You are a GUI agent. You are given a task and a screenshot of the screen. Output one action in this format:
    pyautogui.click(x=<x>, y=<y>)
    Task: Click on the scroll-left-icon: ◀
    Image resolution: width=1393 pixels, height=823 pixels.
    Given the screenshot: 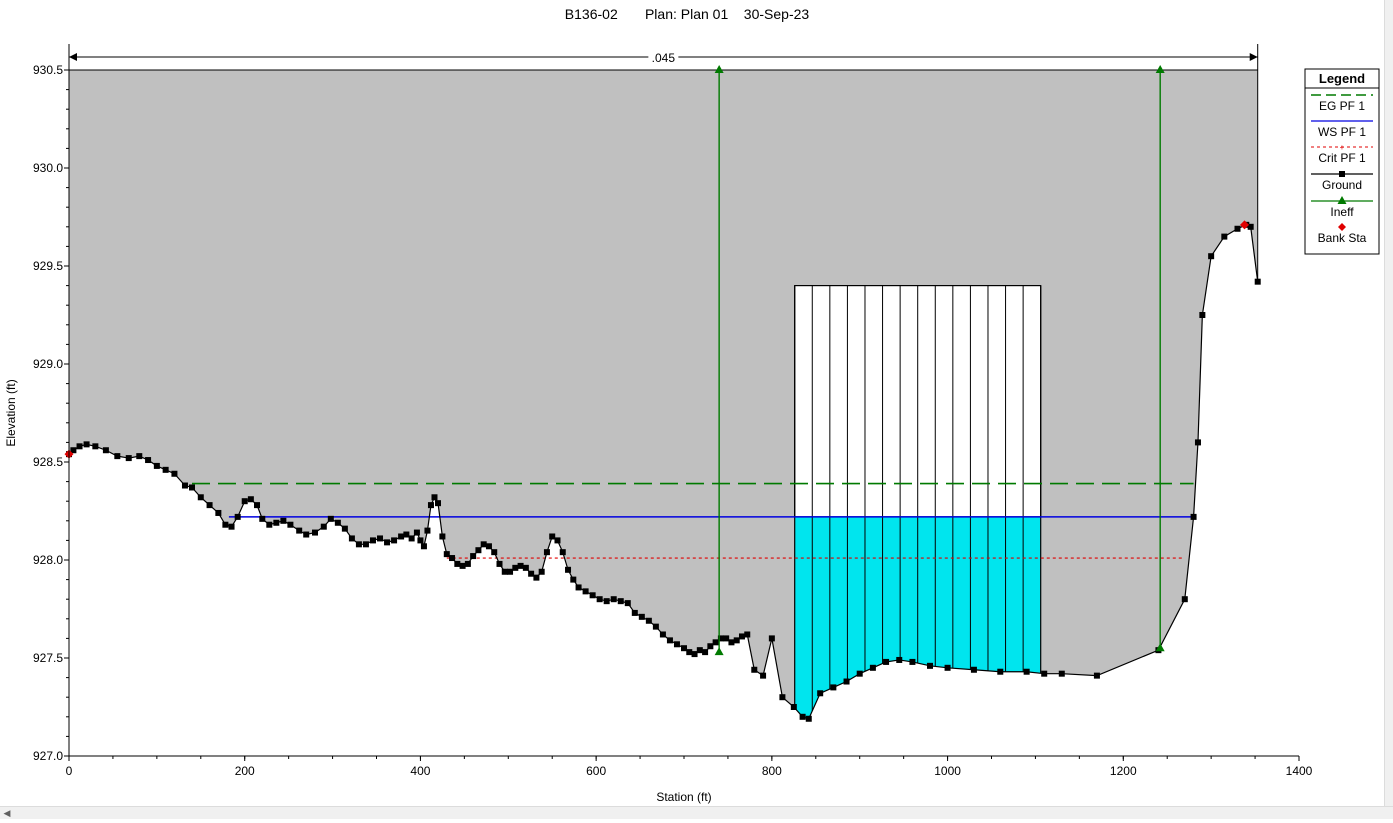 What is the action you would take?
    pyautogui.click(x=7, y=813)
    